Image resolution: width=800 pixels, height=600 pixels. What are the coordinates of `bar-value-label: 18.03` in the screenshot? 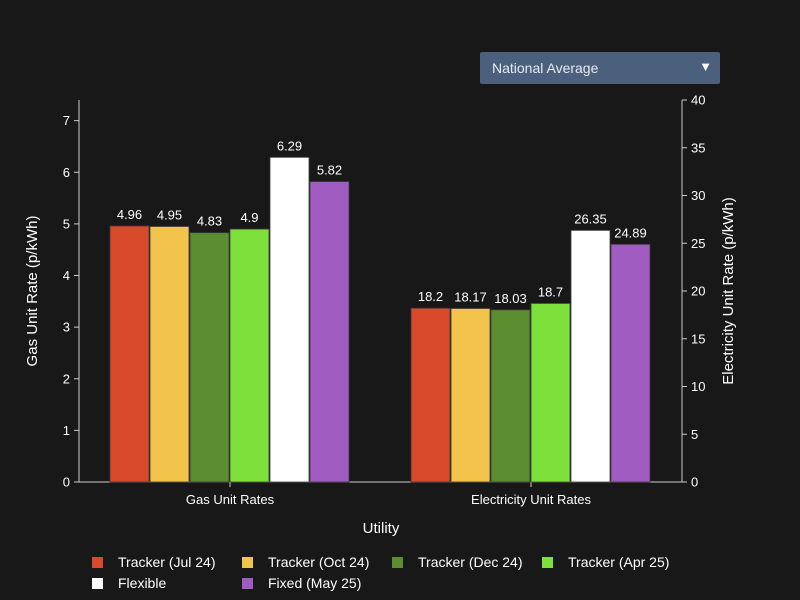 It's located at (510, 298).